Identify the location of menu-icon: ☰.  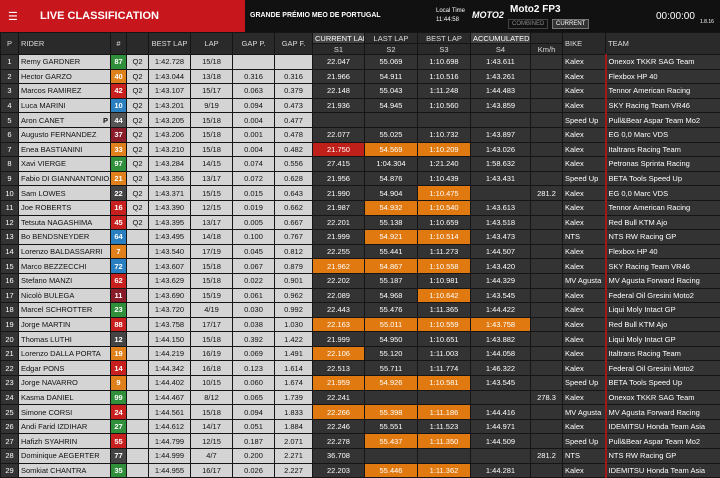
(13, 17).